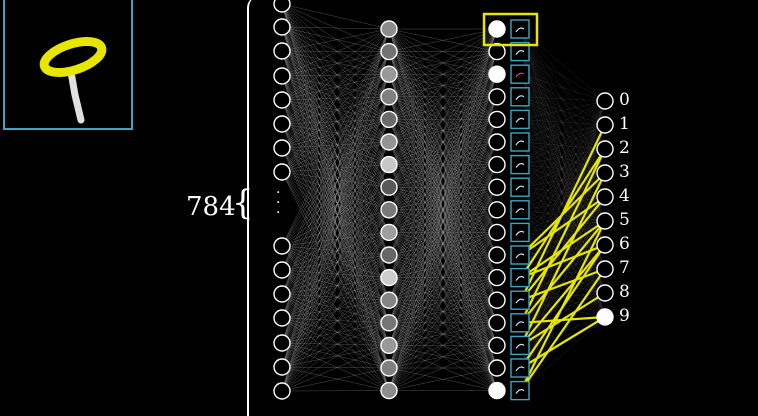 The width and height of the screenshot is (758, 416). What do you see at coordinates (624, 316) in the screenshot?
I see `output-label-9: 9` at bounding box center [624, 316].